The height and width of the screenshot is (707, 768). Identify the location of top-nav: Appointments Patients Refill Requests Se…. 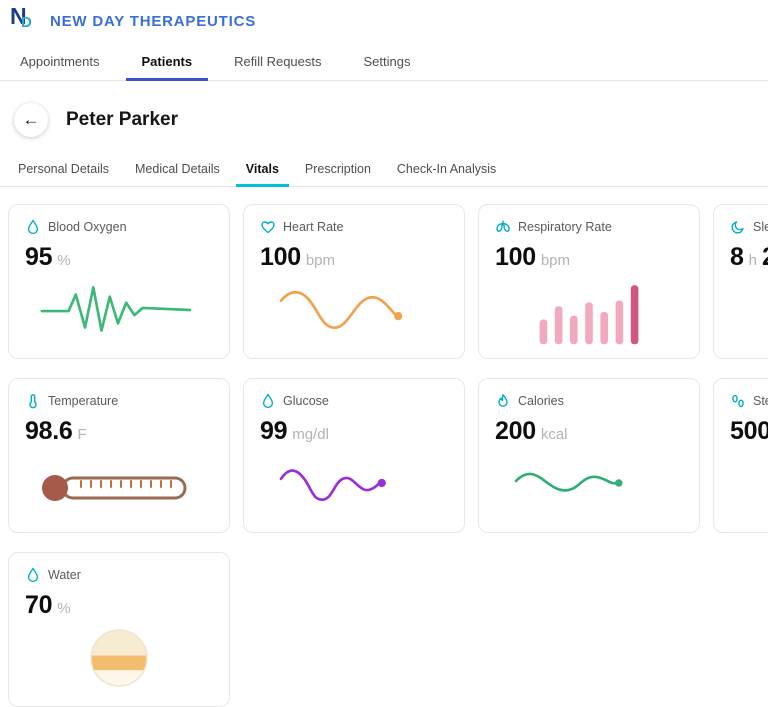
(384, 62).